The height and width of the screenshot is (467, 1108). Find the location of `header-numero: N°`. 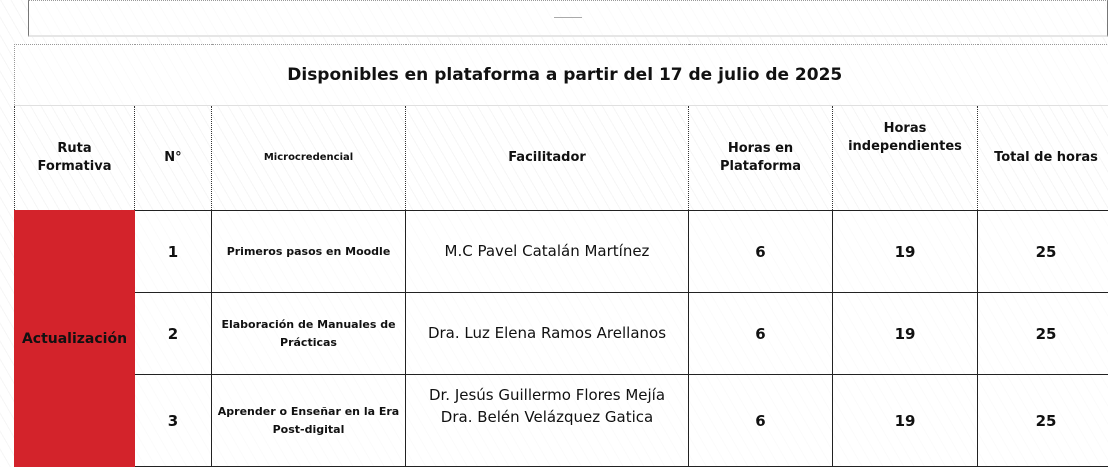

header-numero: N° is located at coordinates (173, 158).